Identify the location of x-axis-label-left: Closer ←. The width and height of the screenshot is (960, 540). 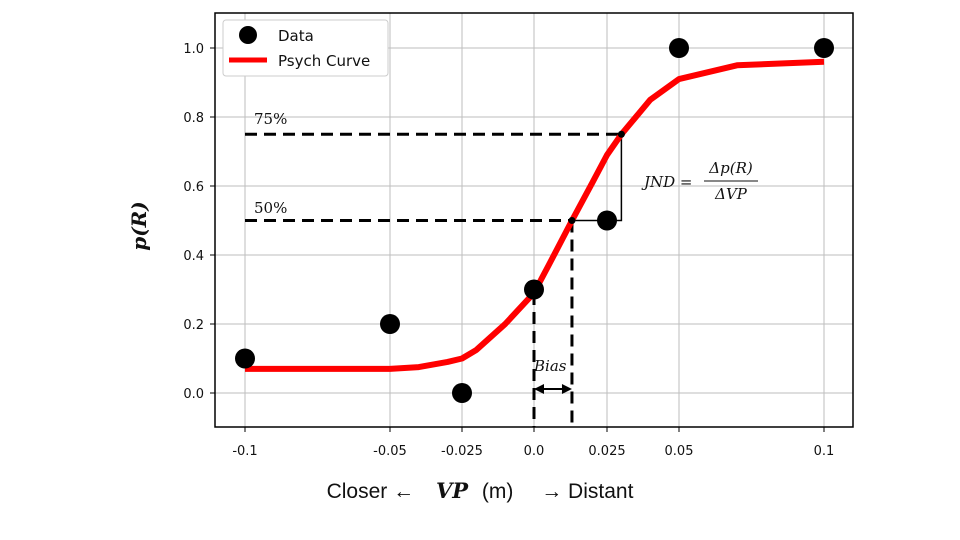
(370, 491).